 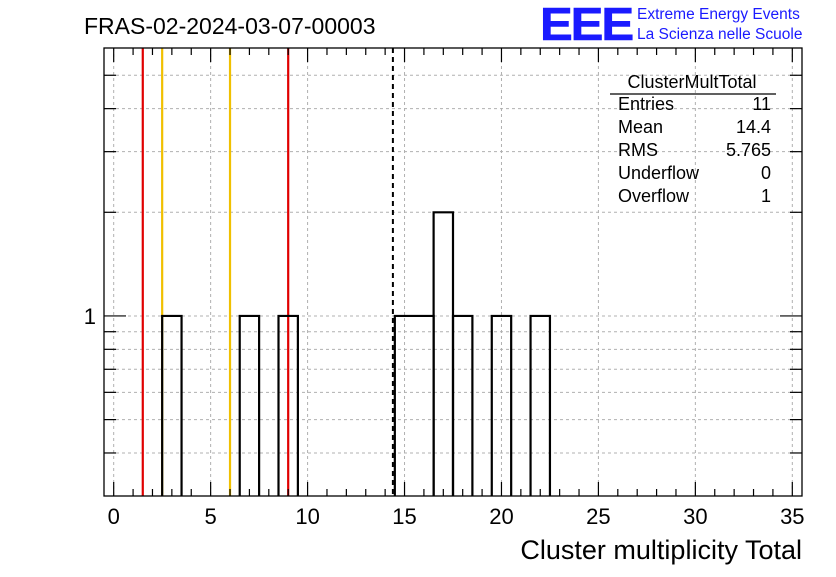 What do you see at coordinates (211, 516) in the screenshot?
I see `x-tick-label: 5` at bounding box center [211, 516].